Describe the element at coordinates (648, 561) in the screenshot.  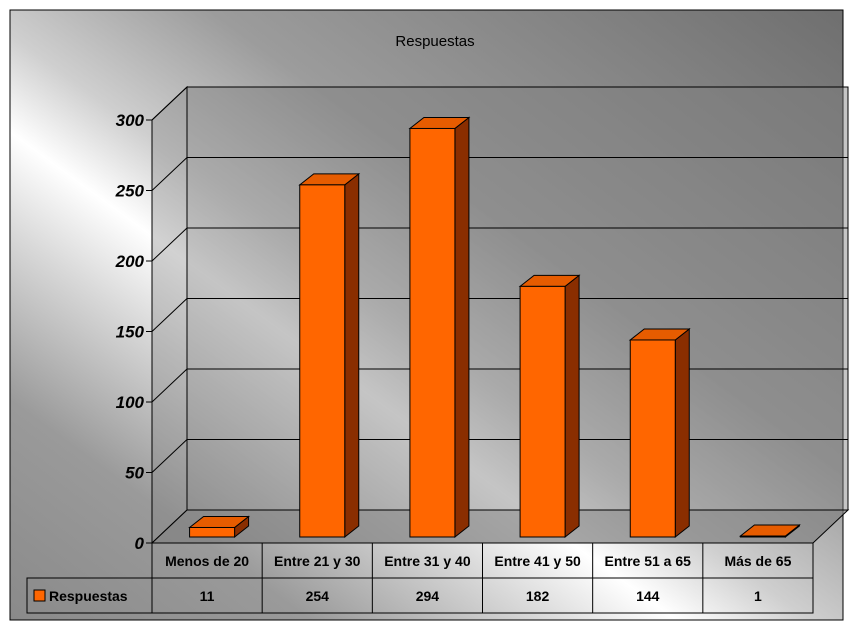
I see `category-label: Entre 51 a 65` at that location.